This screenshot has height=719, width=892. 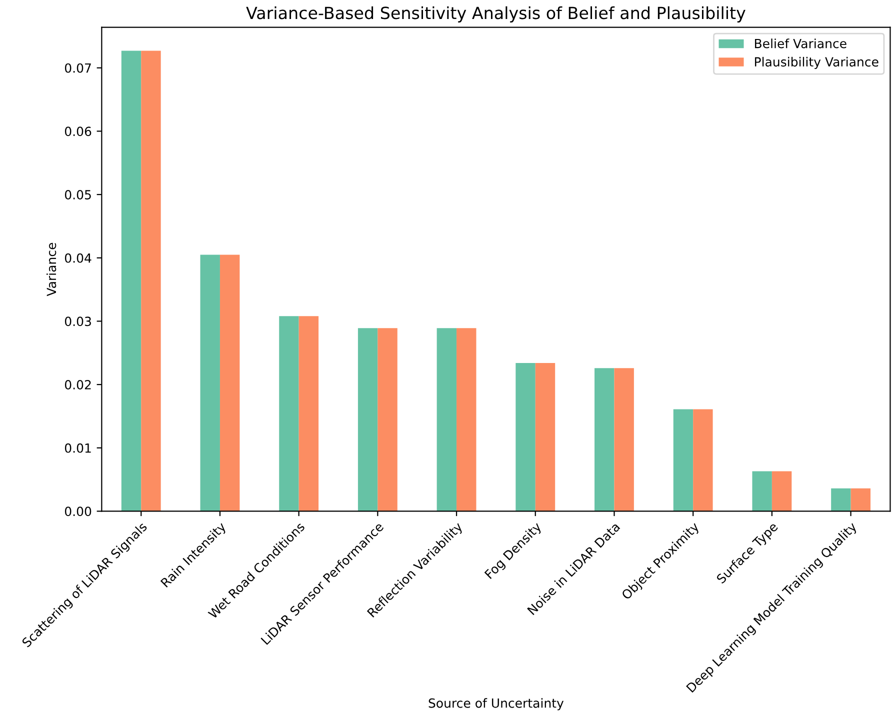 What do you see at coordinates (77, 195) in the screenshot?
I see `y-tick-label: 0.05` at bounding box center [77, 195].